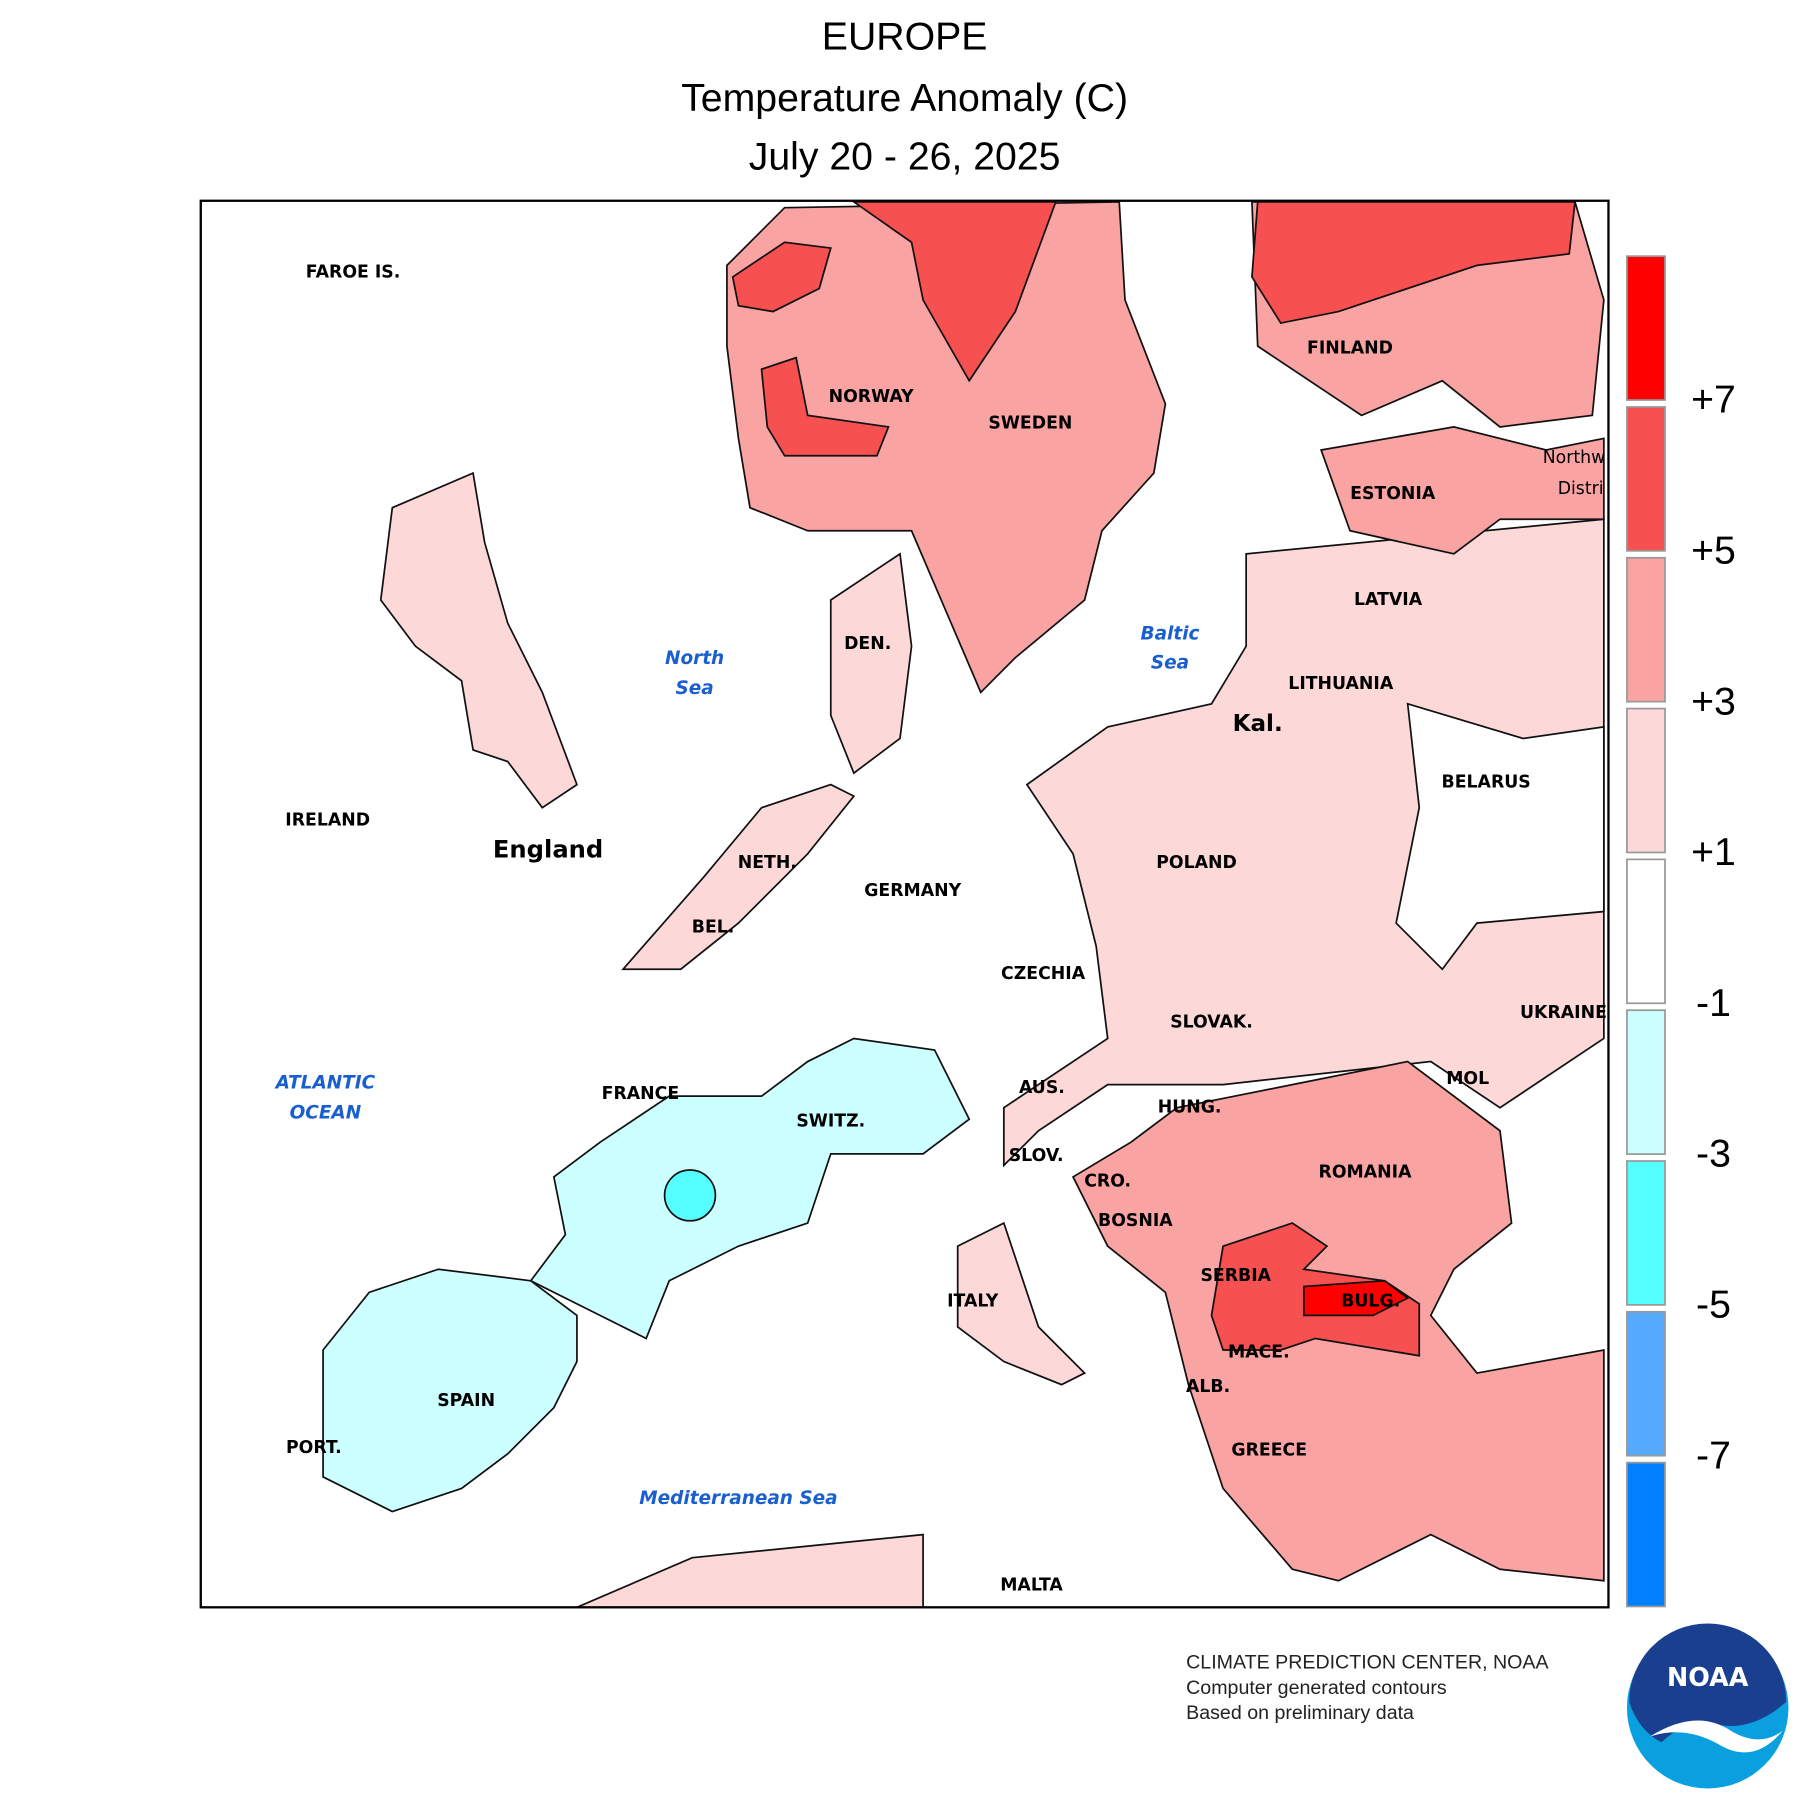 This screenshot has height=1800, width=1800. Describe the element at coordinates (1713, 1455) in the screenshot. I see `legend-tick: -7` at that location.